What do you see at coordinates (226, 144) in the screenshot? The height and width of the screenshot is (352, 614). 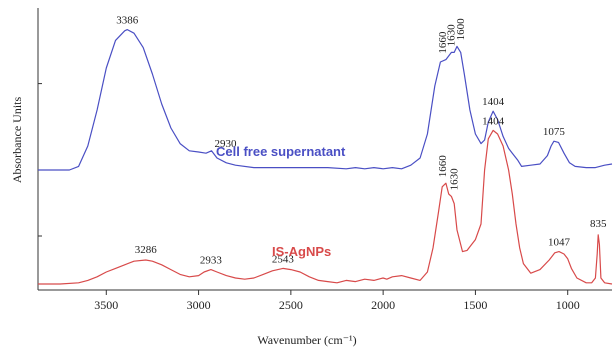 I see `peak-label-2930: 2930` at bounding box center [226, 144].